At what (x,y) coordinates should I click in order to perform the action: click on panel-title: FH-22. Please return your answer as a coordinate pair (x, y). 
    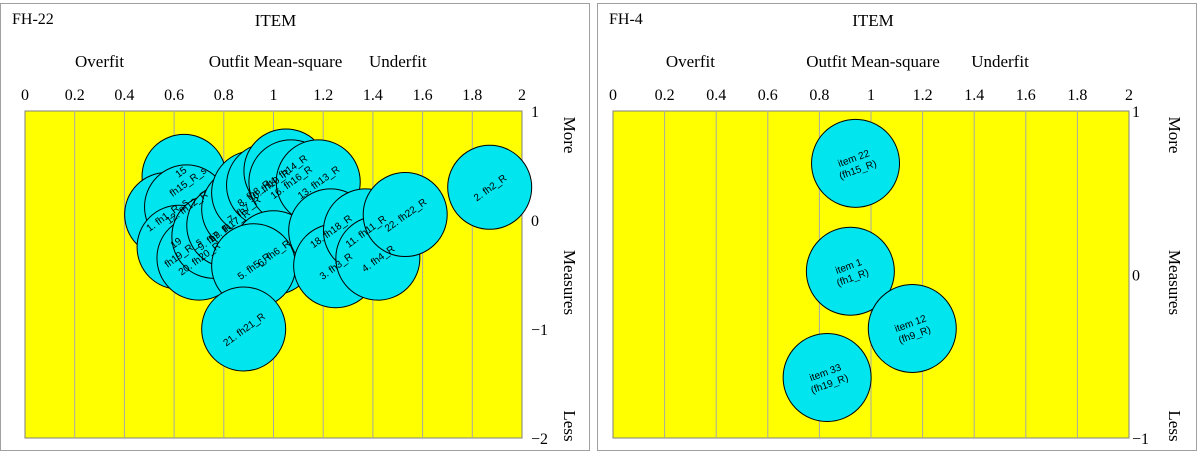
    Looking at the image, I should click on (33, 19).